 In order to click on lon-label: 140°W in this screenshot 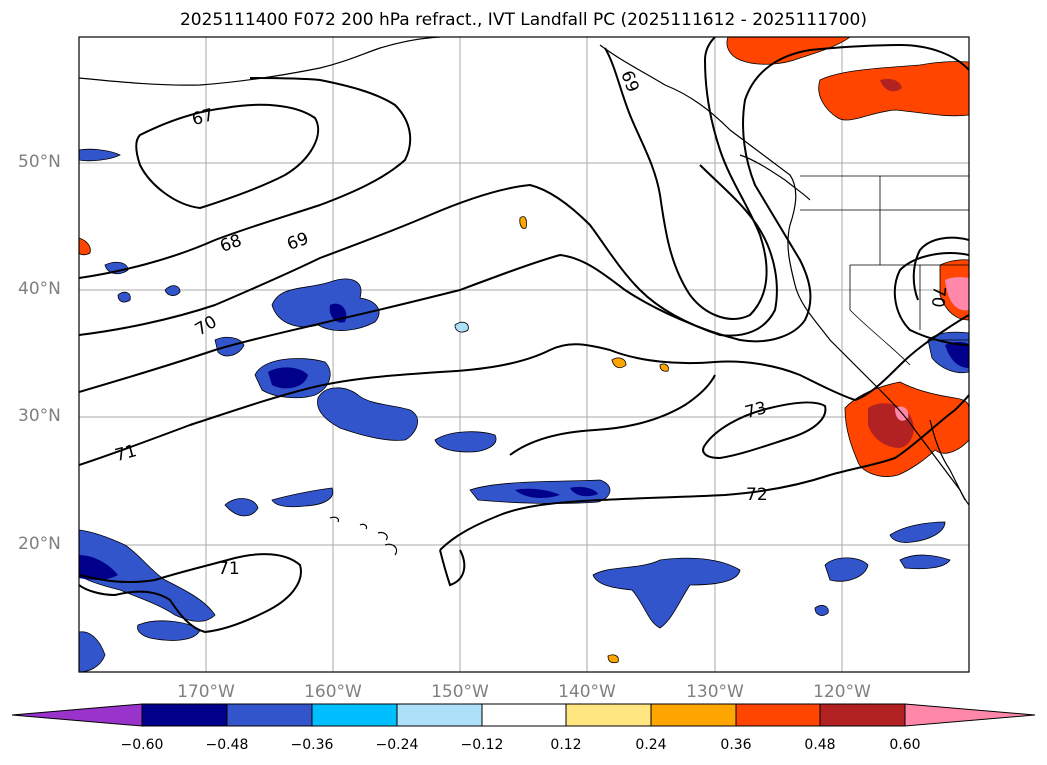, I will do `click(587, 692)`.